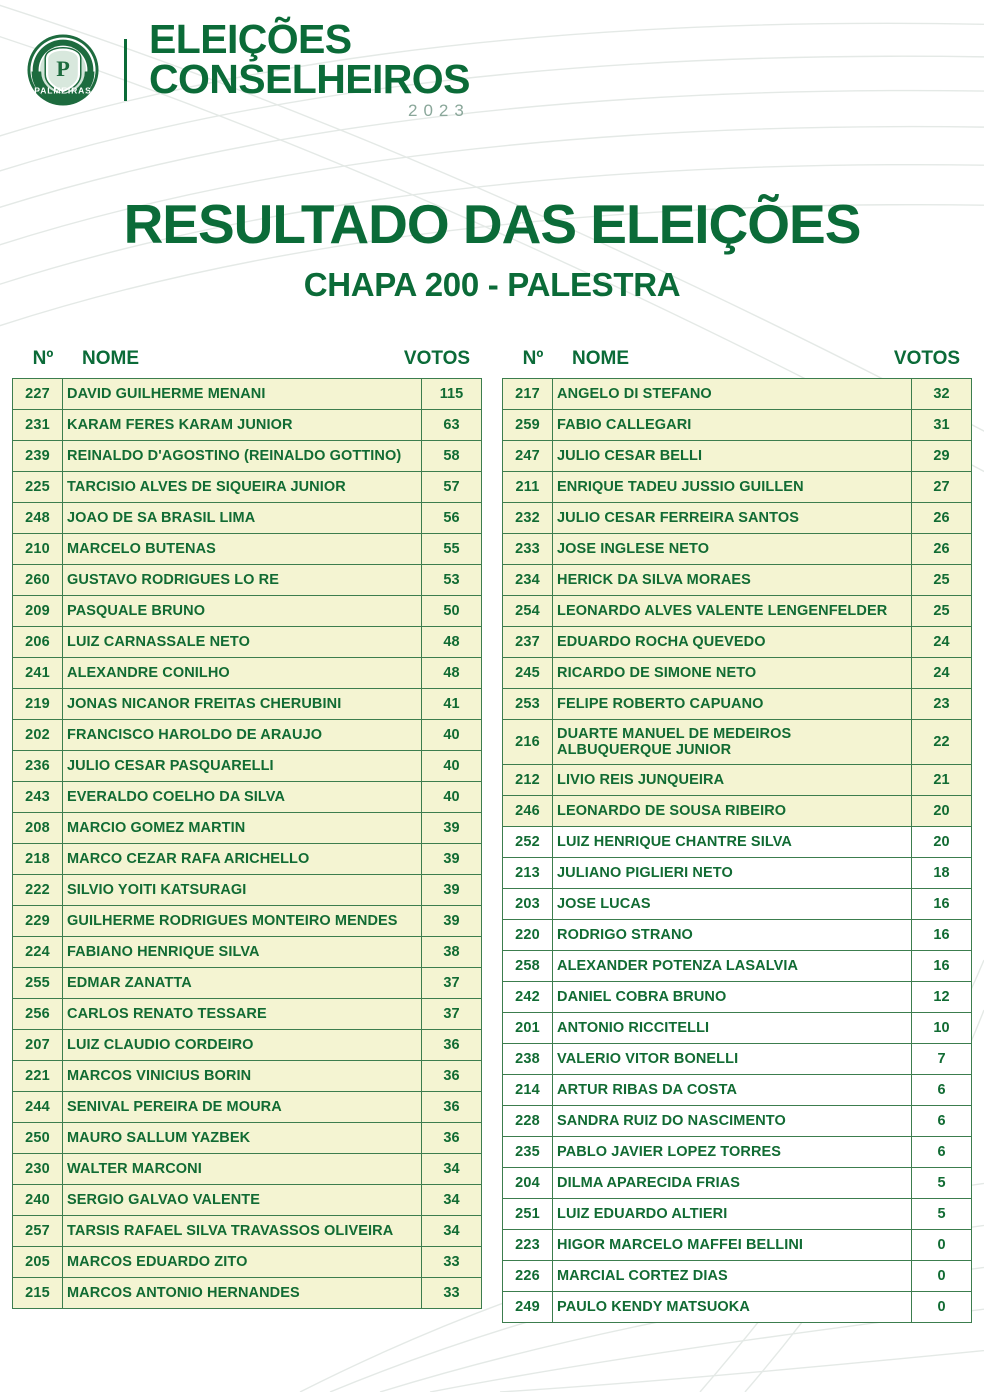  I want to click on cell-number: 211, so click(527, 487).